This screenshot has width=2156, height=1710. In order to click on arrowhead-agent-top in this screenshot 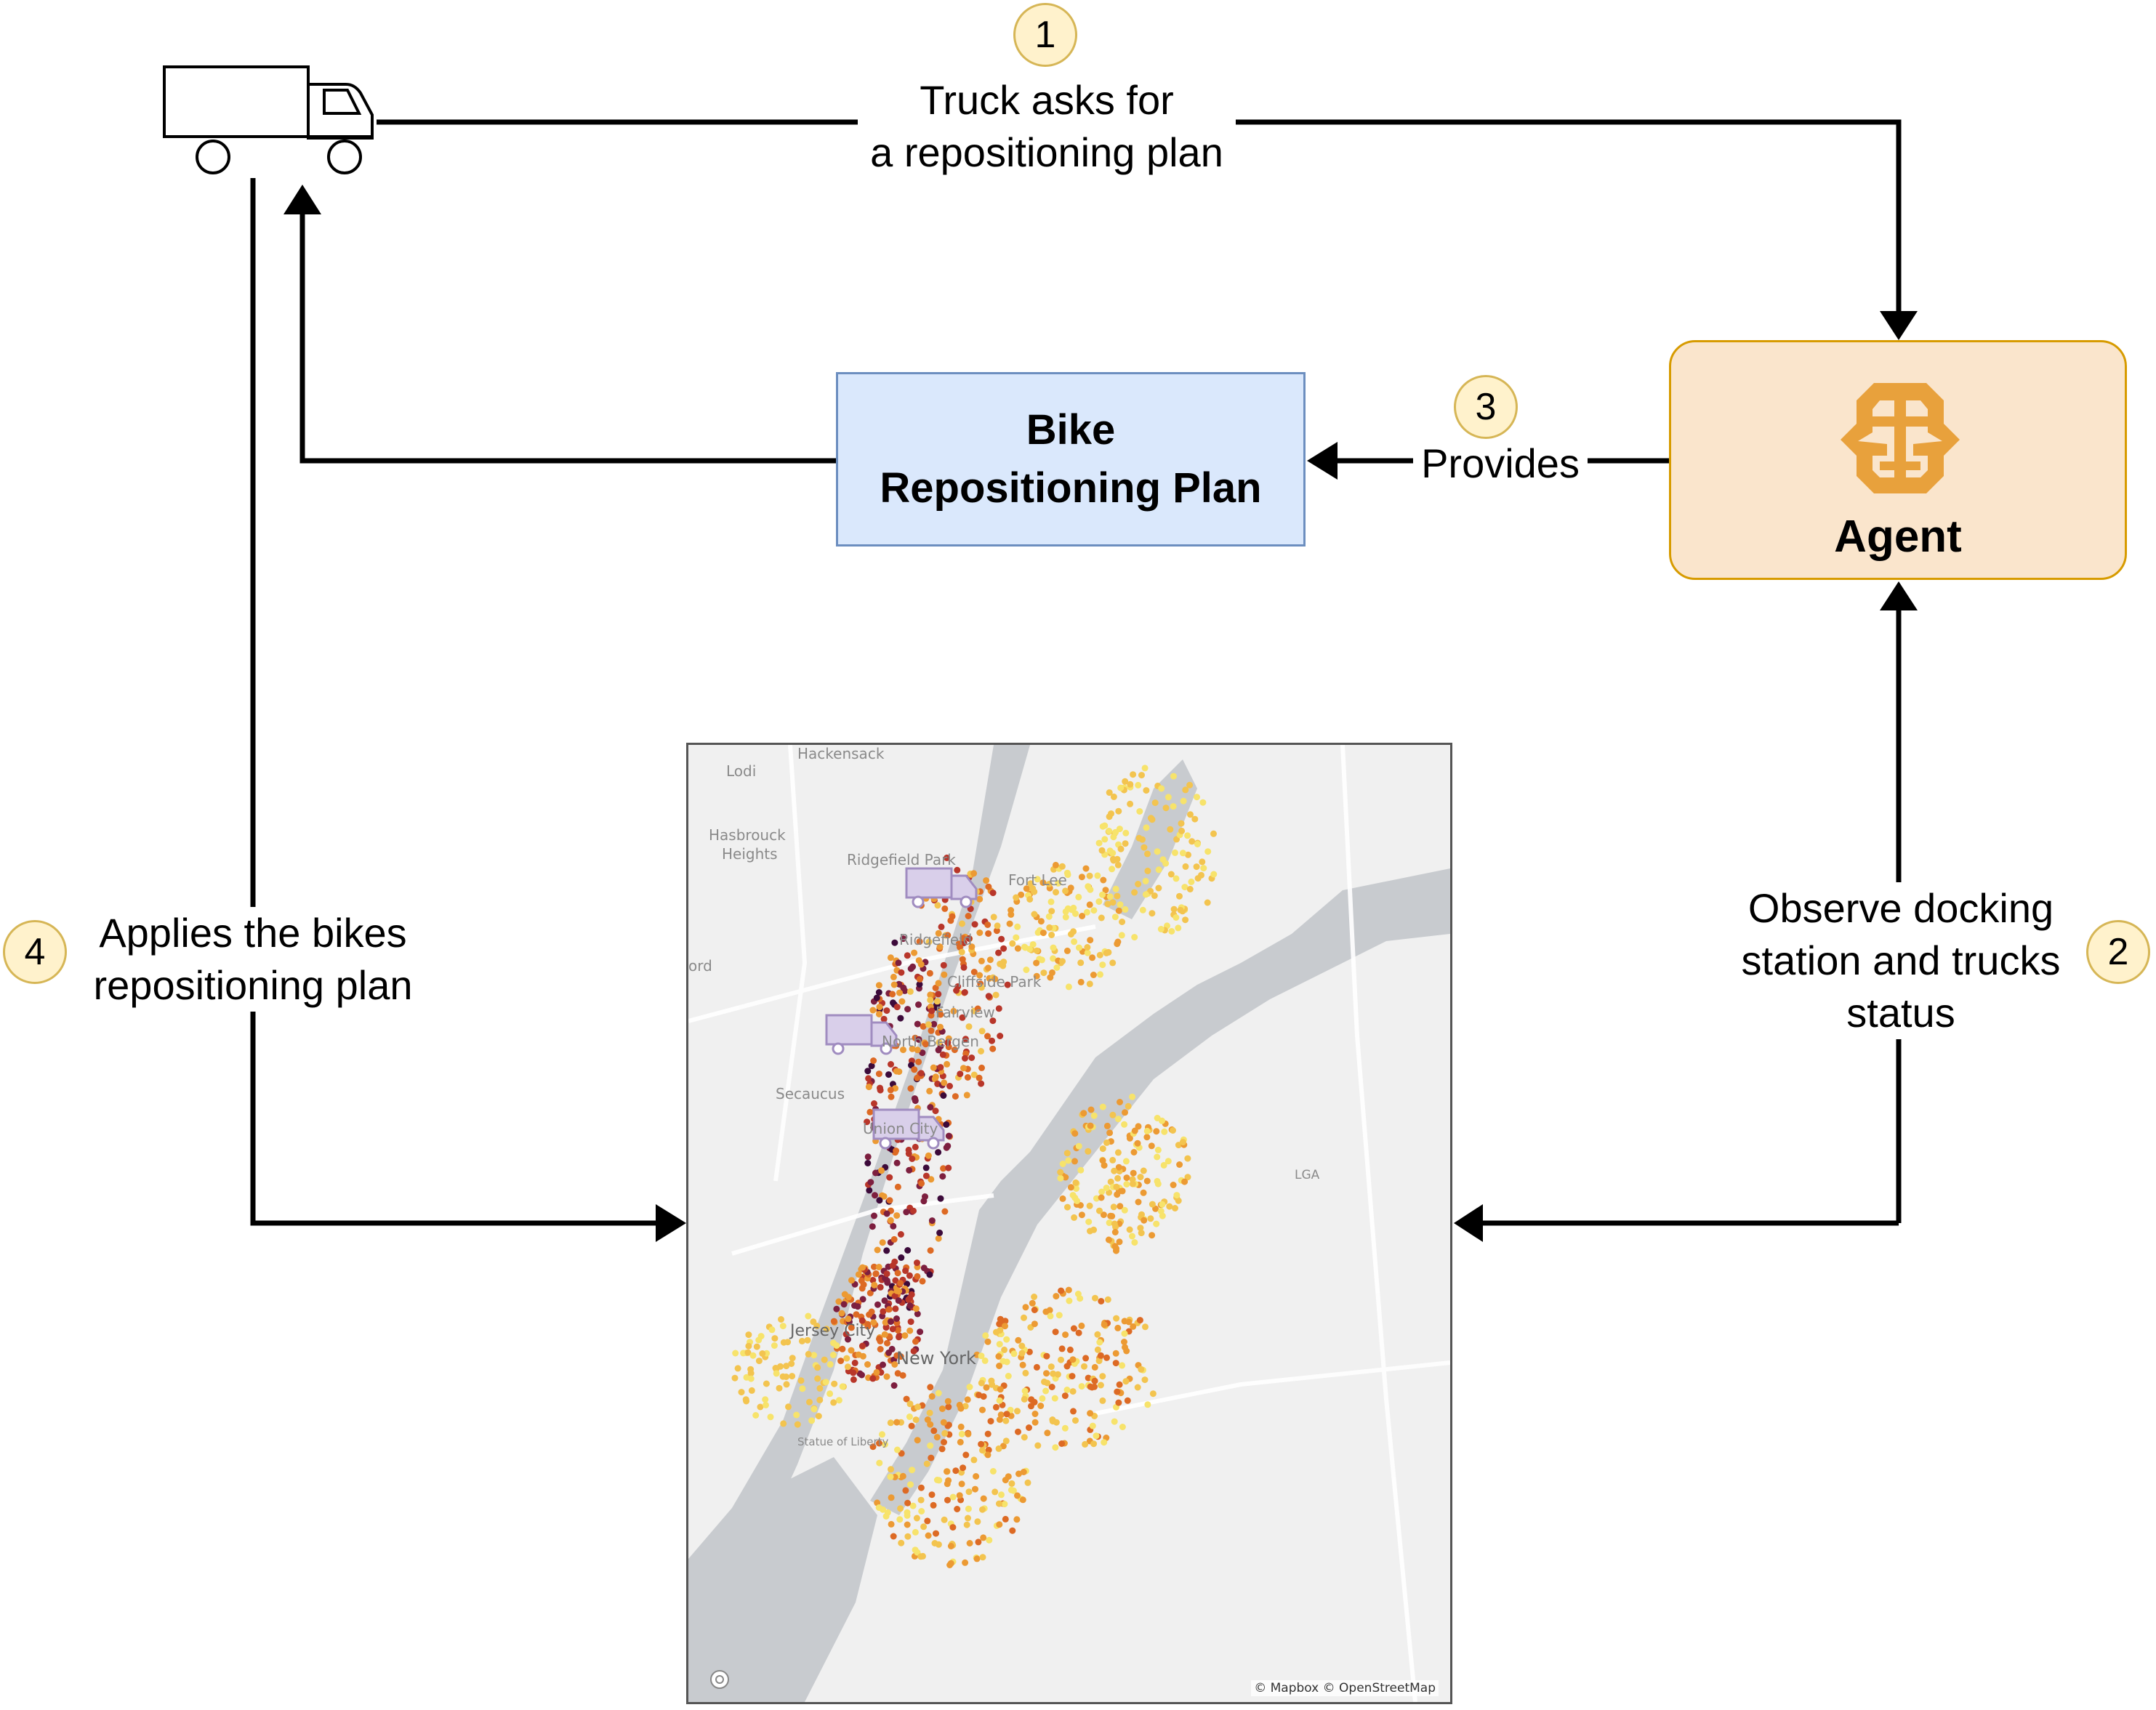, I will do `click(1899, 325)`.